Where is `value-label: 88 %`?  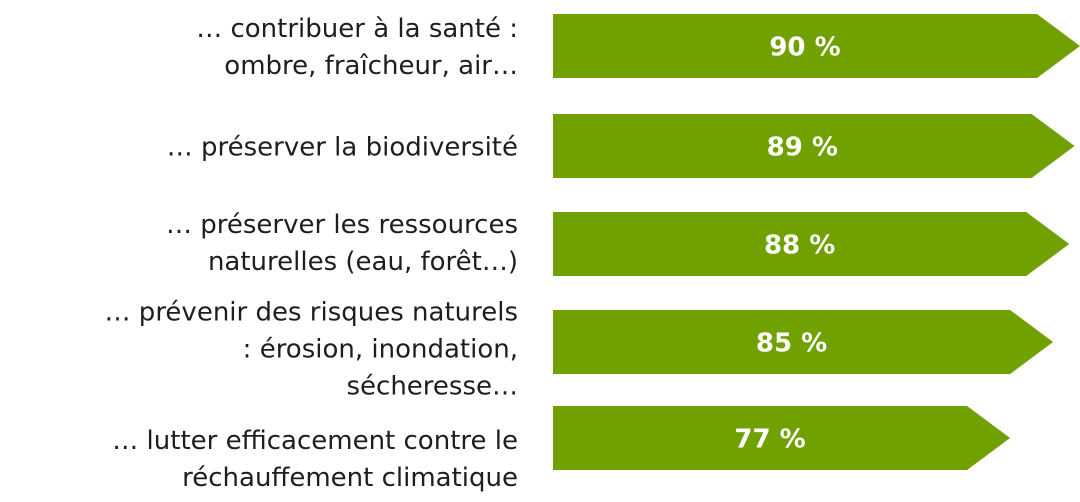 value-label: 88 % is located at coordinates (799, 246).